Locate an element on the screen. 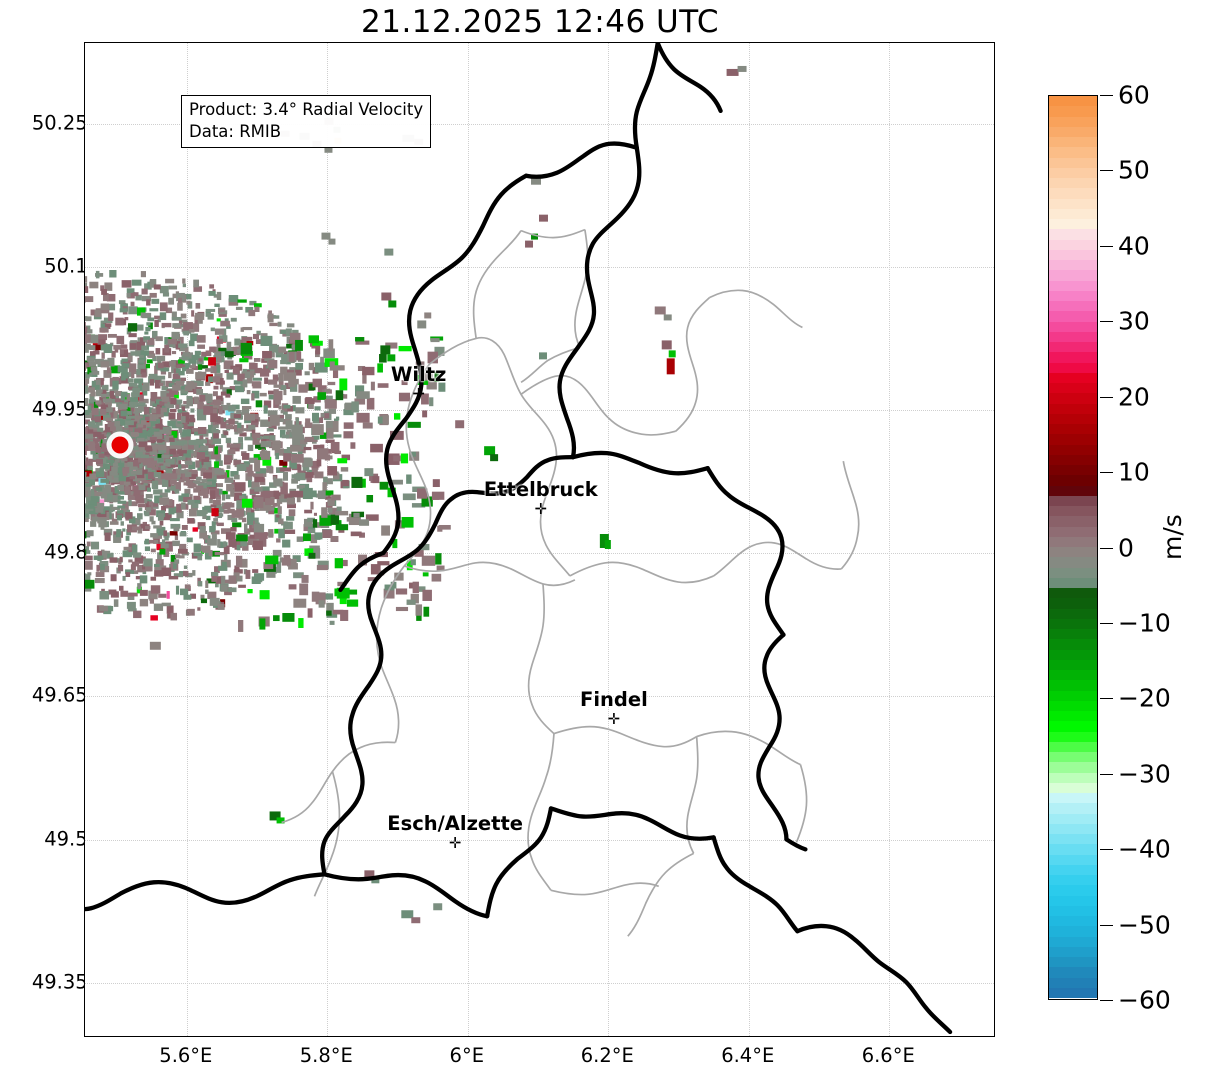  info-product-line: Product: 3.4° Radial Velocity is located at coordinates (306, 109).